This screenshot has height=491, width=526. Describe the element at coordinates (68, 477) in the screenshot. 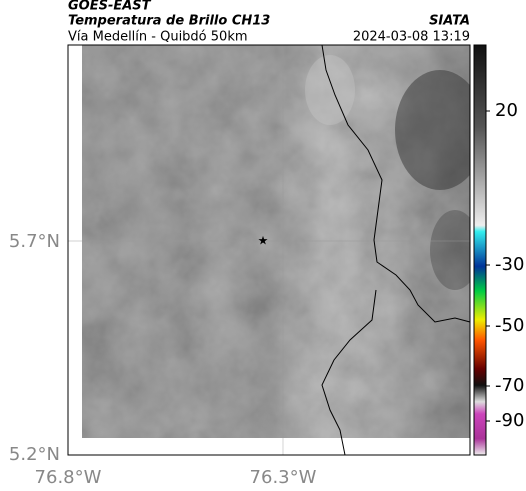

I see `lon-label: 76.8°W` at that location.